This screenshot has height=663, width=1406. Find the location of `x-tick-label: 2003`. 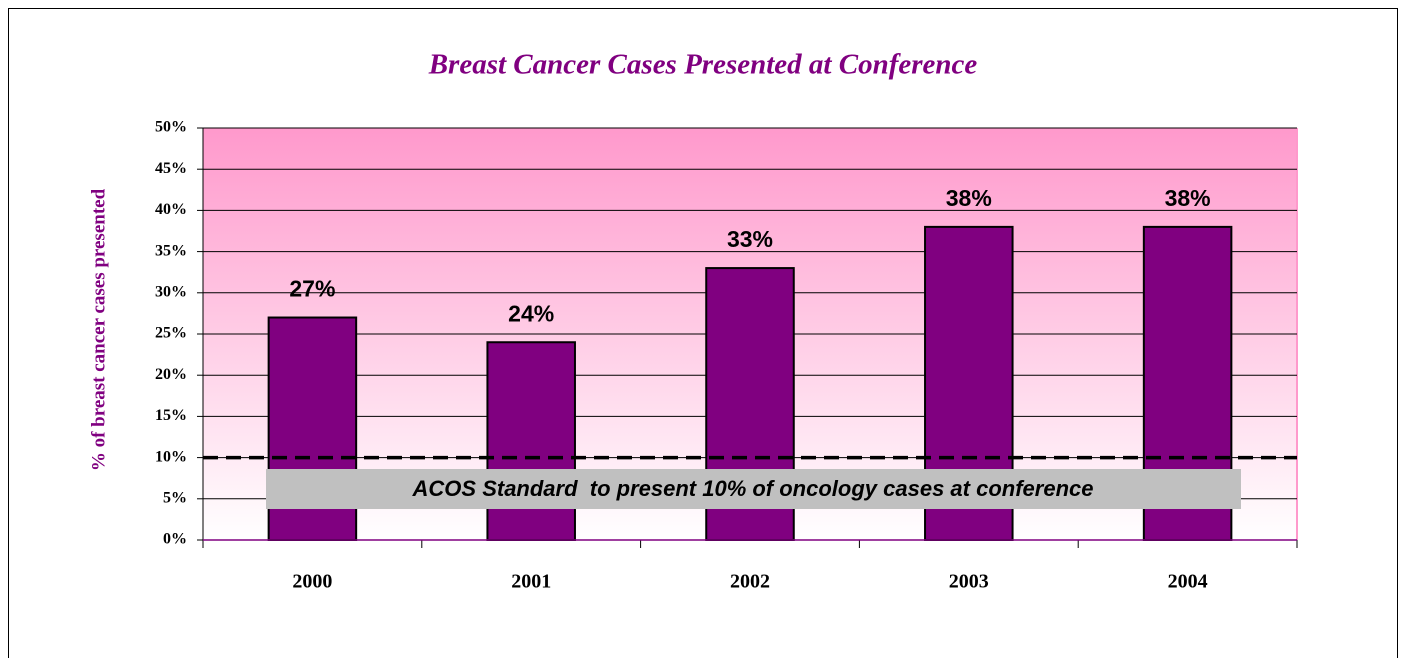

x-tick-label: 2003 is located at coordinates (969, 582).